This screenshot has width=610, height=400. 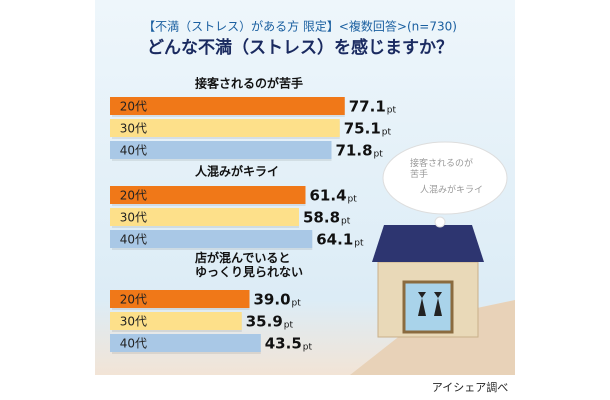 What do you see at coordinates (441, 168) in the screenshot?
I see `bubble-text: 接客されるのが苦手` at bounding box center [441, 168].